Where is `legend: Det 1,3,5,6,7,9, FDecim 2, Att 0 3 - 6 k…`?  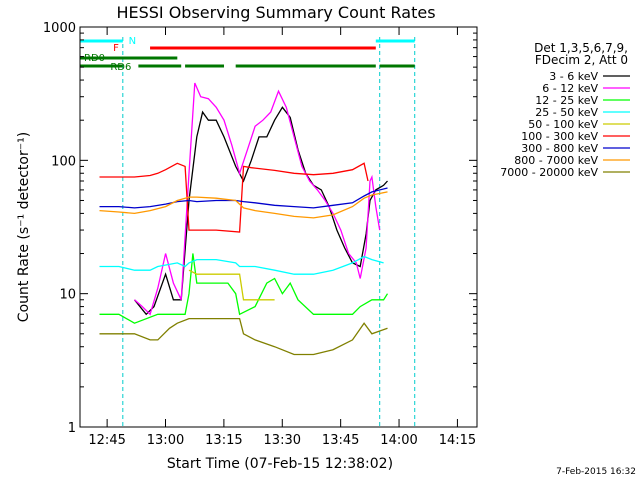
legend: Det 1,3,5,6,7,9, FDecim 2, Att 0 3 - 6 k… is located at coordinates (565, 110).